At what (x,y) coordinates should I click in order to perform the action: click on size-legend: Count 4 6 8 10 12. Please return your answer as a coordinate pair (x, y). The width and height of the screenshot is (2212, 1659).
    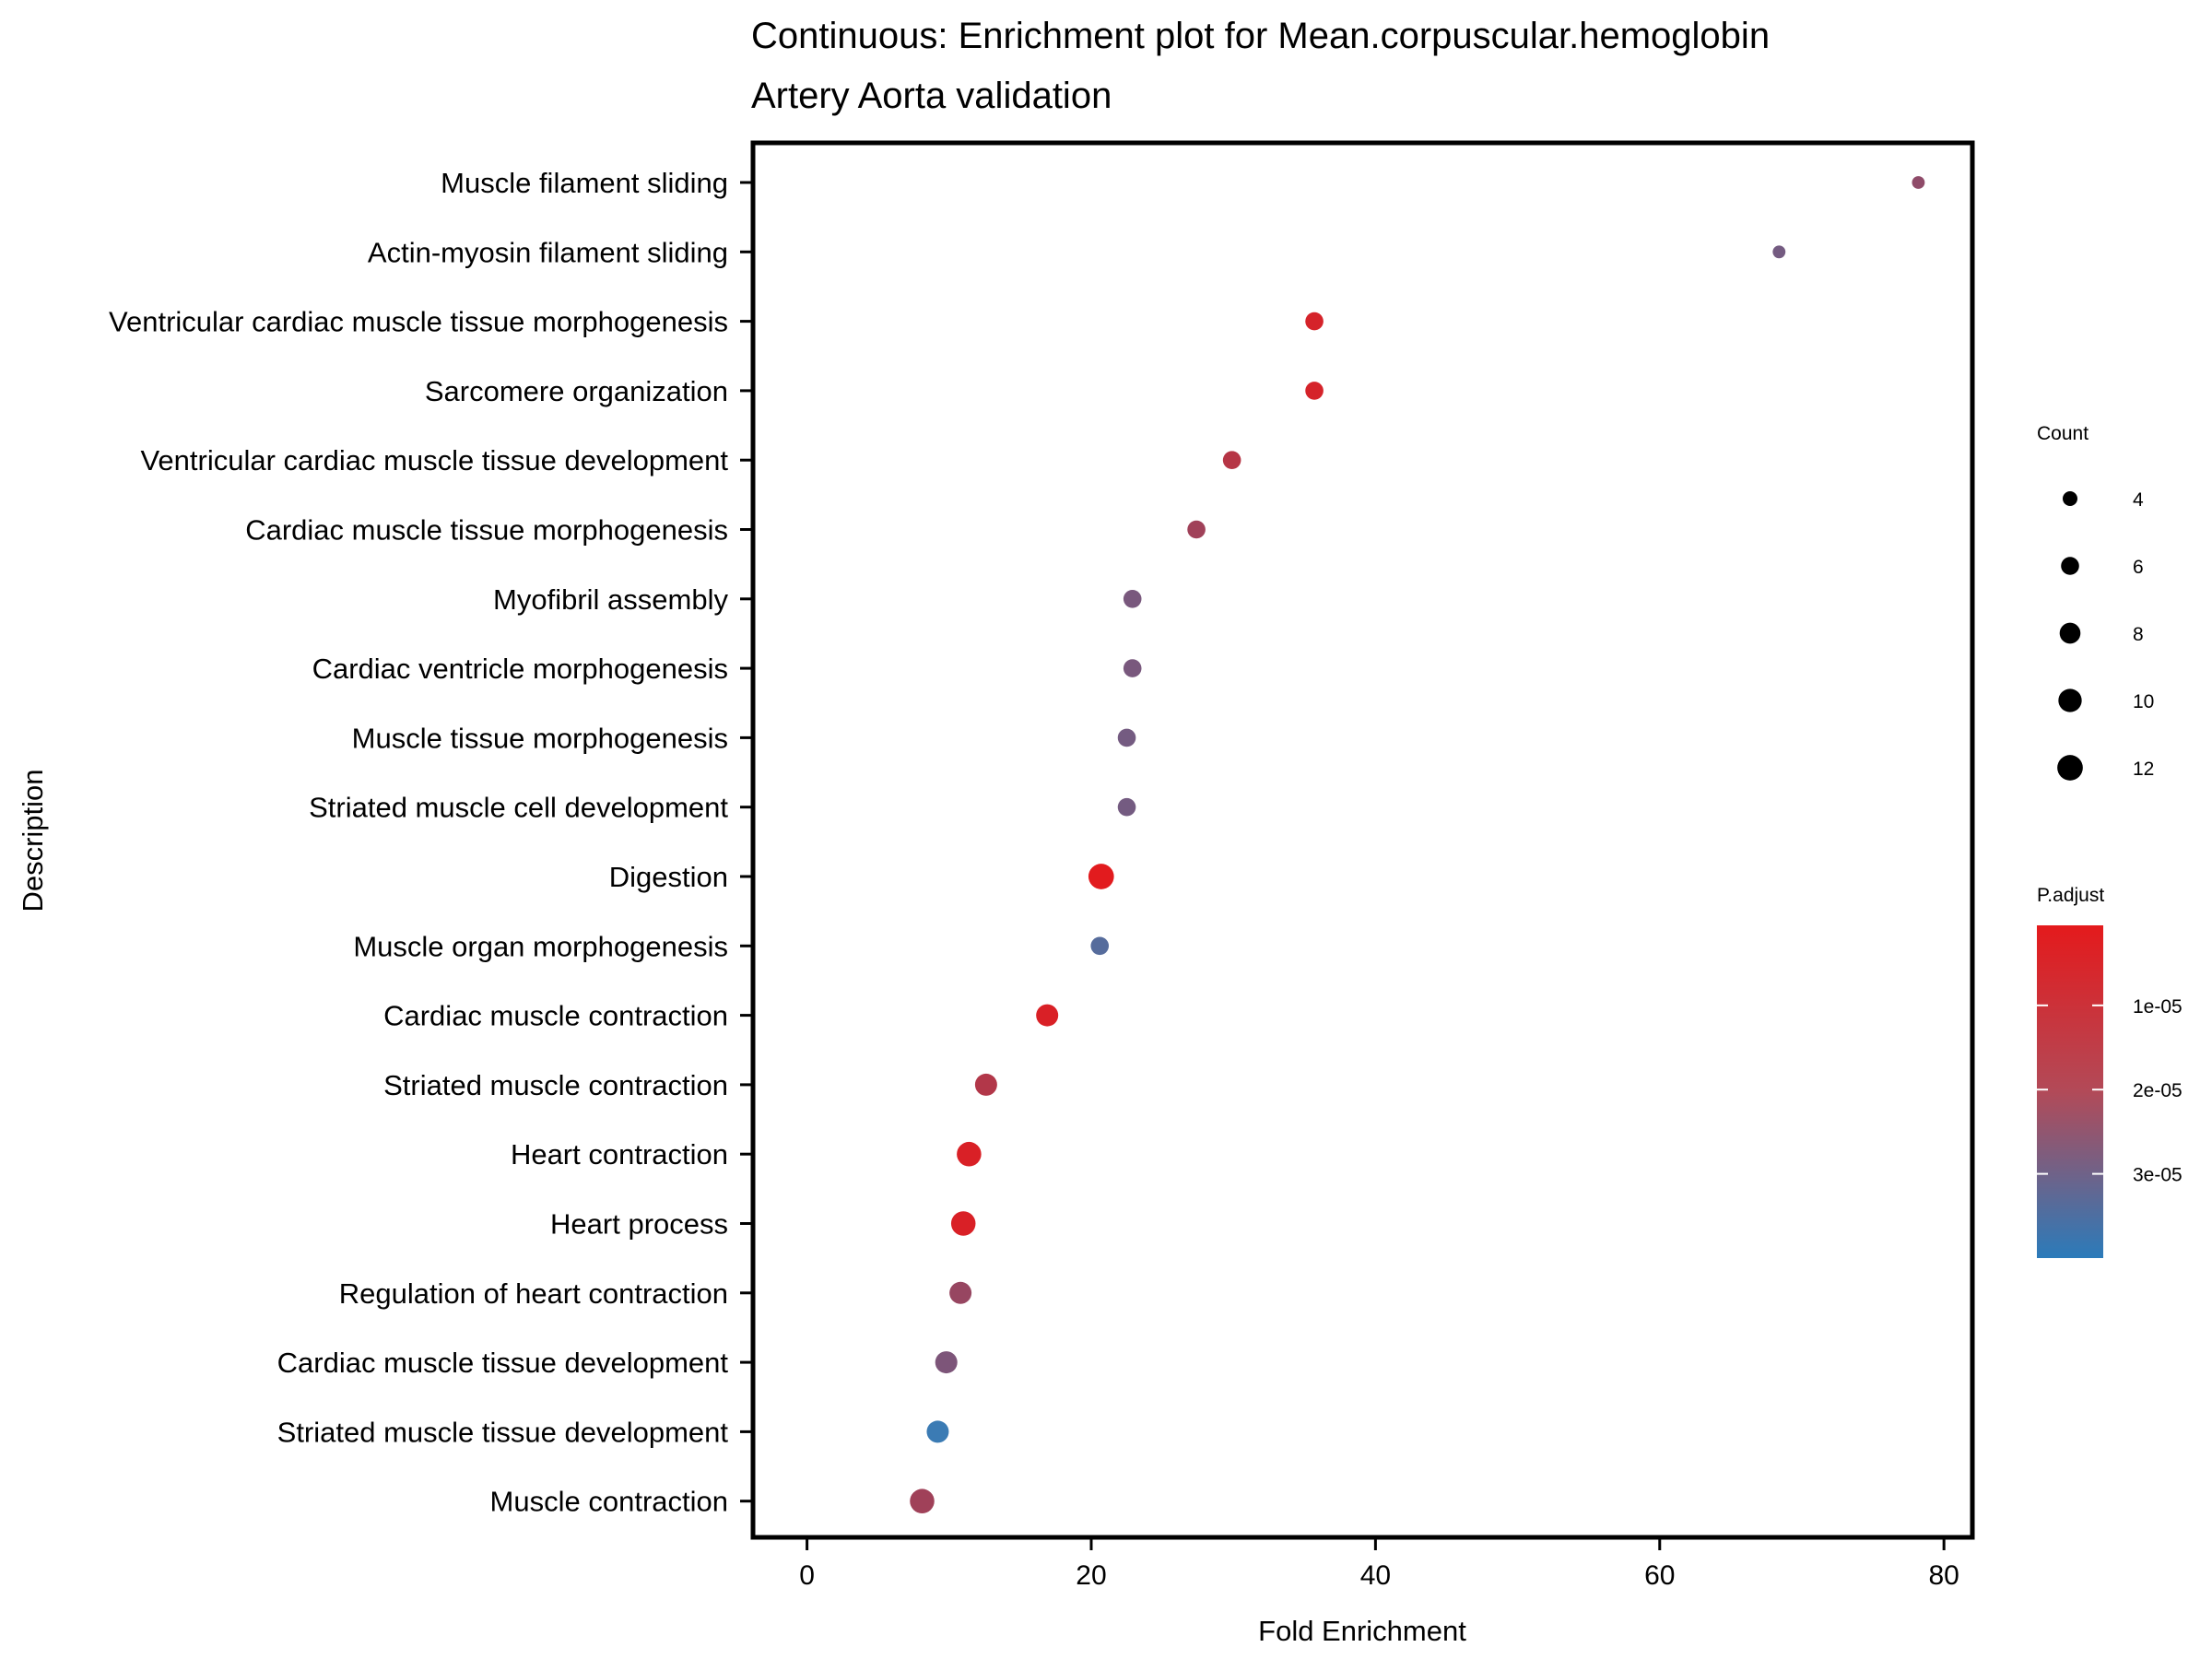
    Looking at the image, I should click on (2095, 602).